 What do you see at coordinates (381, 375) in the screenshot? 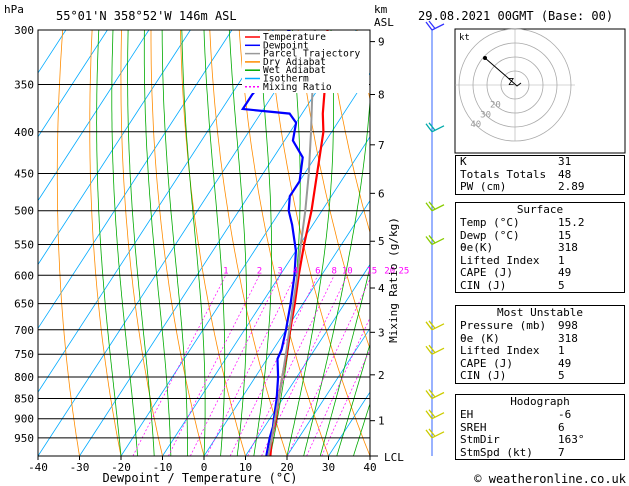
I see `km-tick-label: 2` at bounding box center [381, 375].